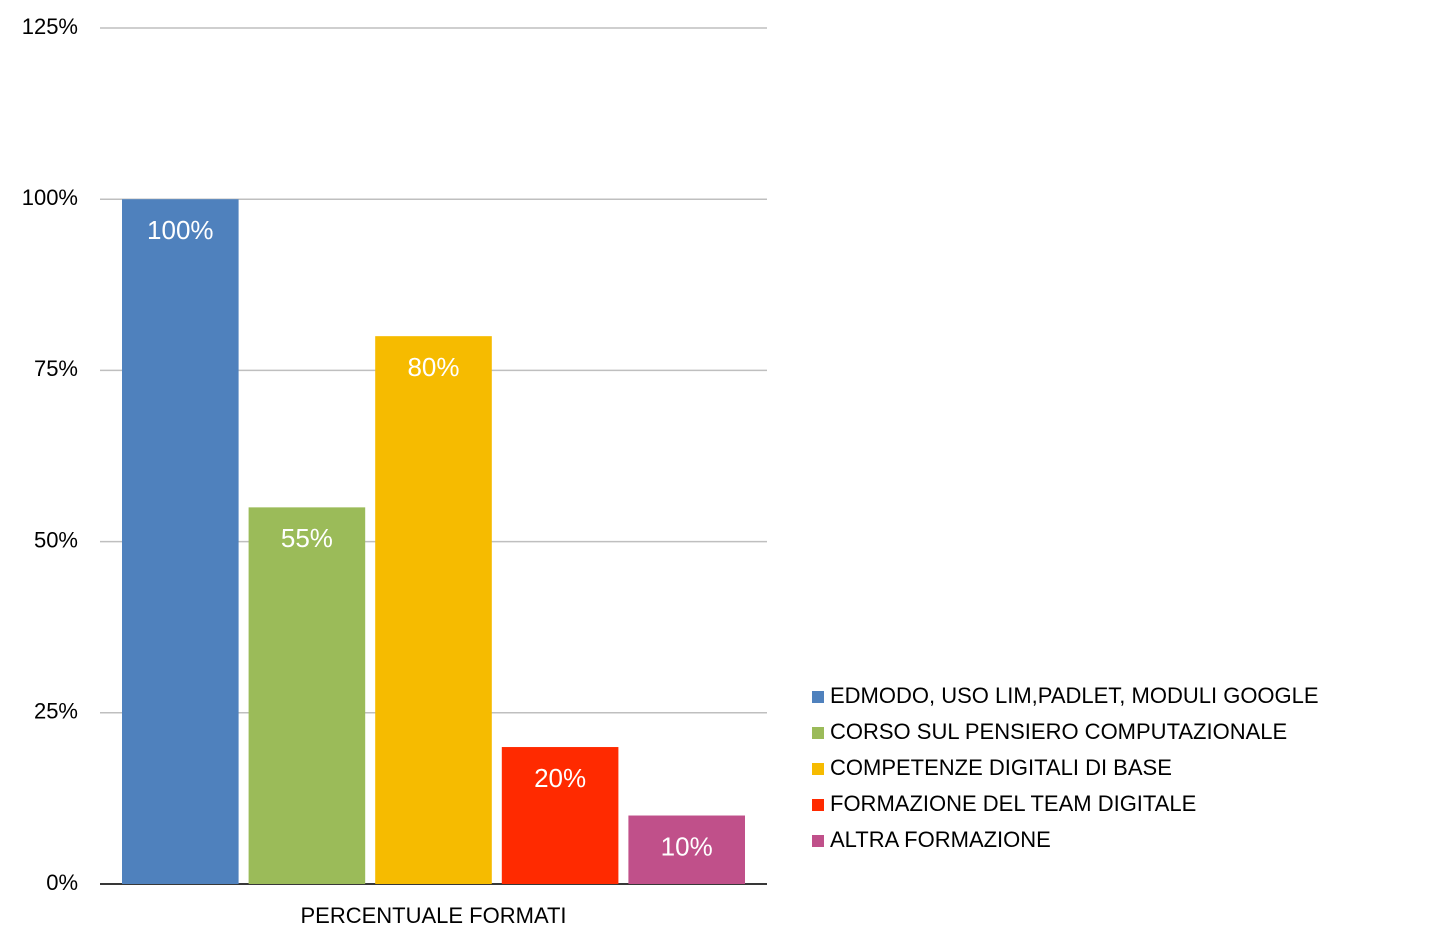 This screenshot has height=929, width=1432. I want to click on y-tick-label: 25%, so click(56, 711).